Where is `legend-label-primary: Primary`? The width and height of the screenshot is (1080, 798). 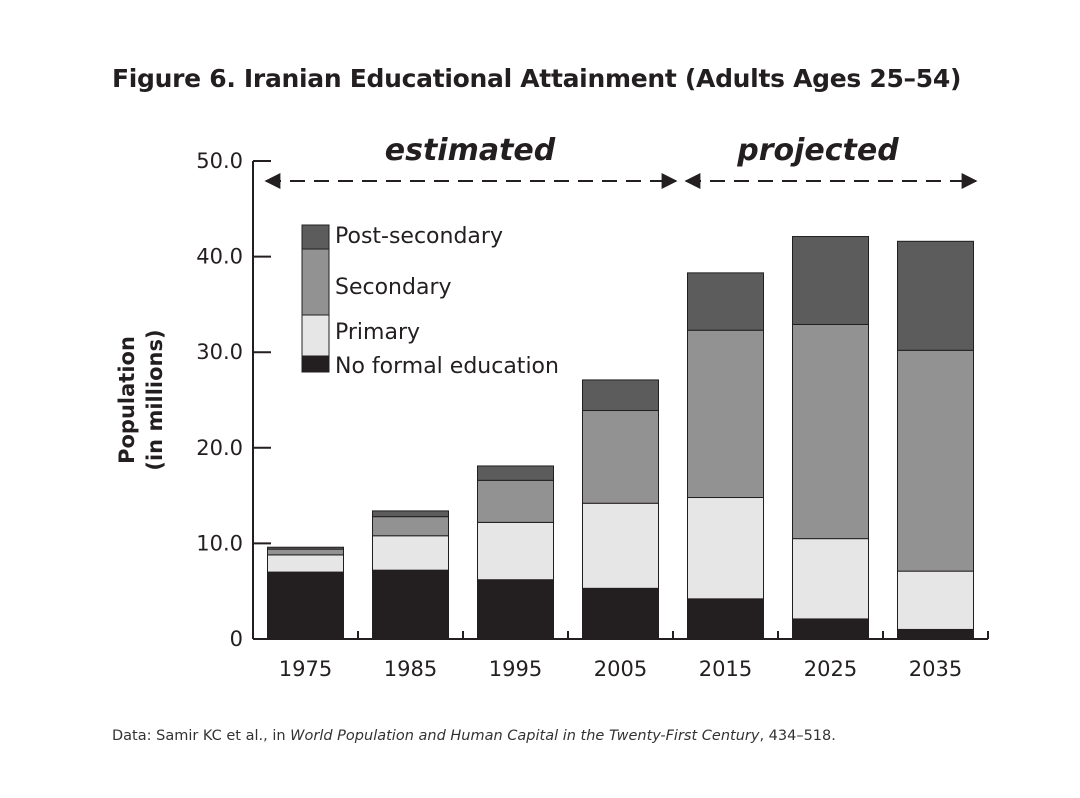
legend-label-primary: Primary is located at coordinates (377, 332).